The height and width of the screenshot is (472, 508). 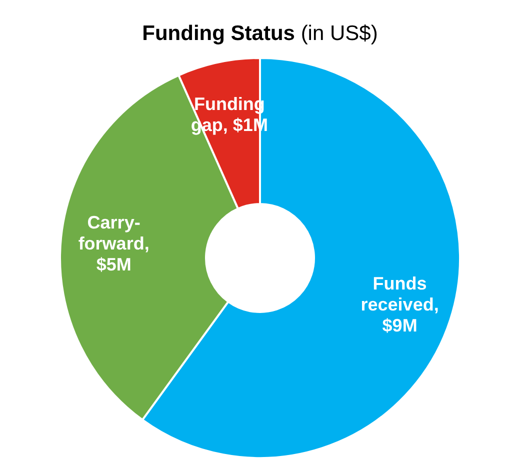 What do you see at coordinates (336, 33) in the screenshot?
I see `chart-subtitle: (in US$)` at bounding box center [336, 33].